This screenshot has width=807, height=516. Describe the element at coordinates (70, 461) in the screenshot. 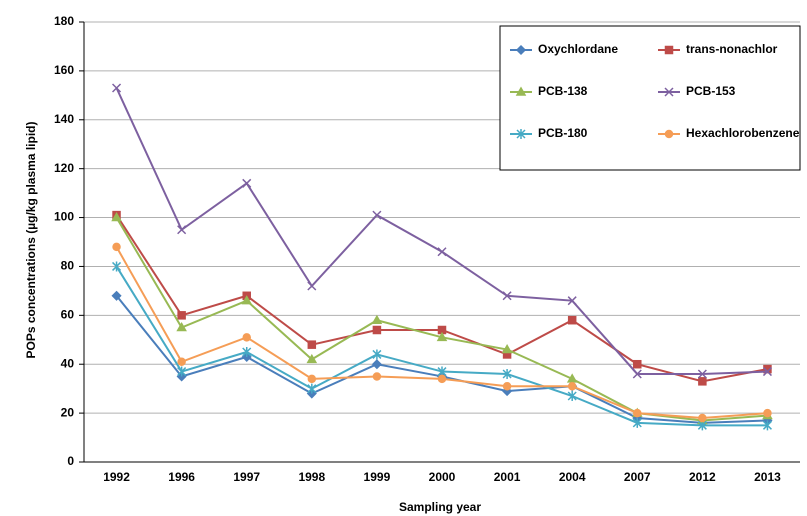

I see `y-tick-label: 0` at that location.